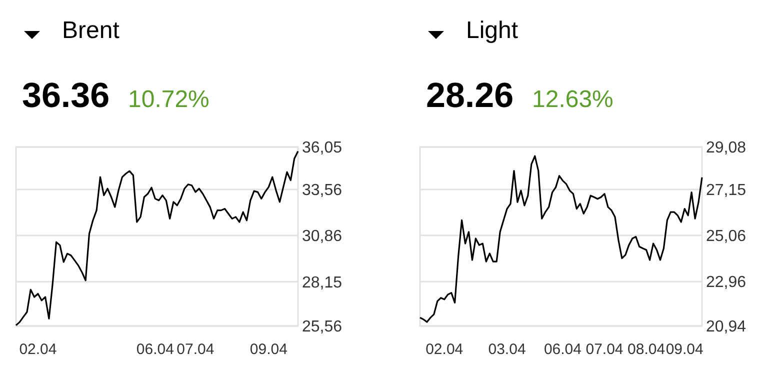 This screenshot has width=782, height=378. Describe the element at coordinates (322, 191) in the screenshot. I see `y-tick-label: 33,56` at that location.